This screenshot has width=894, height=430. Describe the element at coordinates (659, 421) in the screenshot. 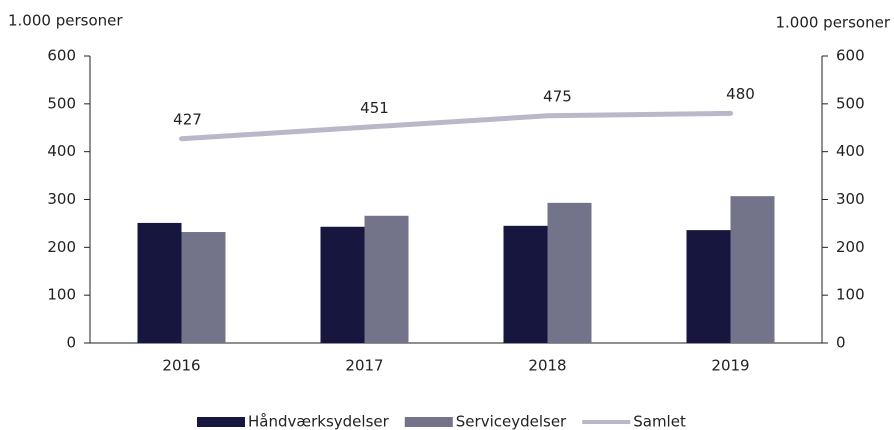

I see `legend-label: Samlet` at that location.